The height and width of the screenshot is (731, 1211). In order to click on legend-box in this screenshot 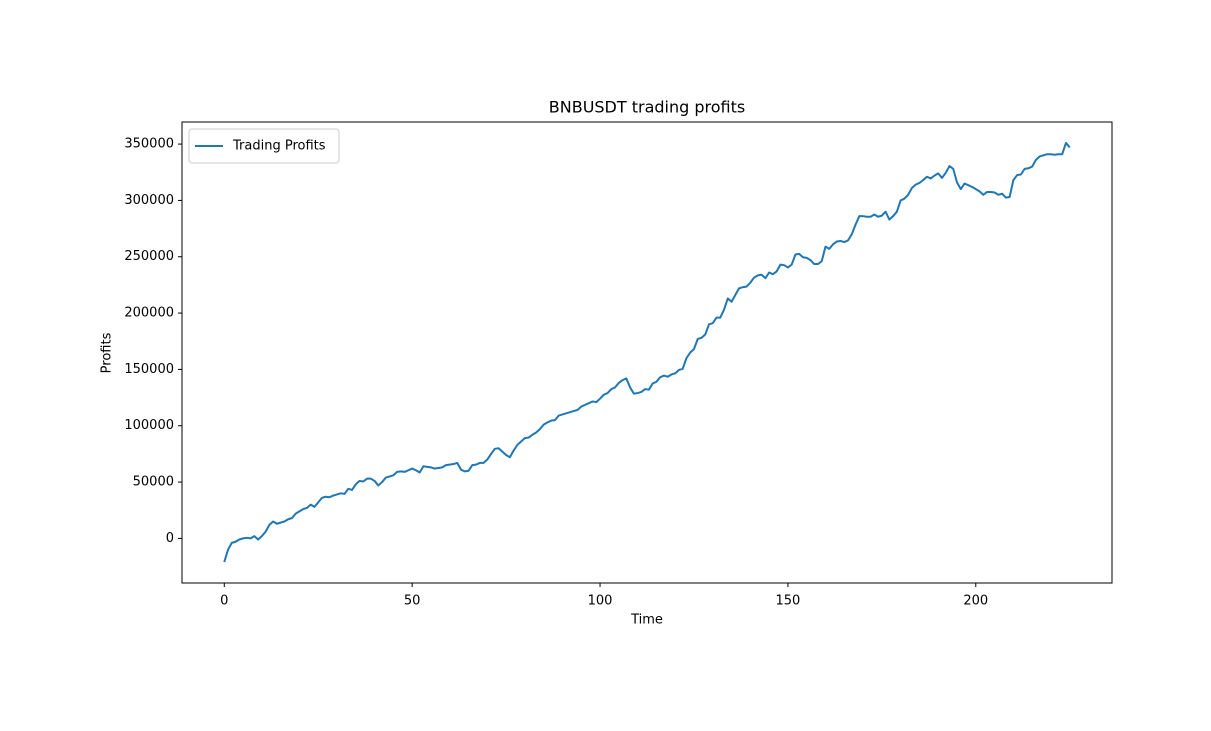, I will do `click(264, 146)`.